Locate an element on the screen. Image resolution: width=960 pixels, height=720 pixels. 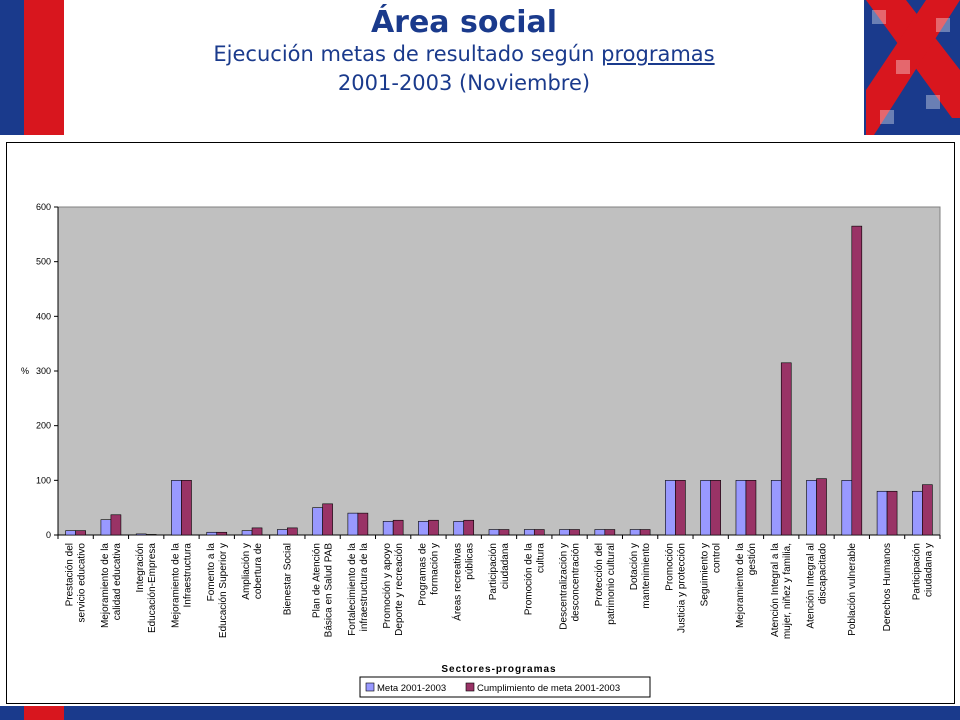
x-category-label-line: discapacitado is located at coordinates (823, 574).